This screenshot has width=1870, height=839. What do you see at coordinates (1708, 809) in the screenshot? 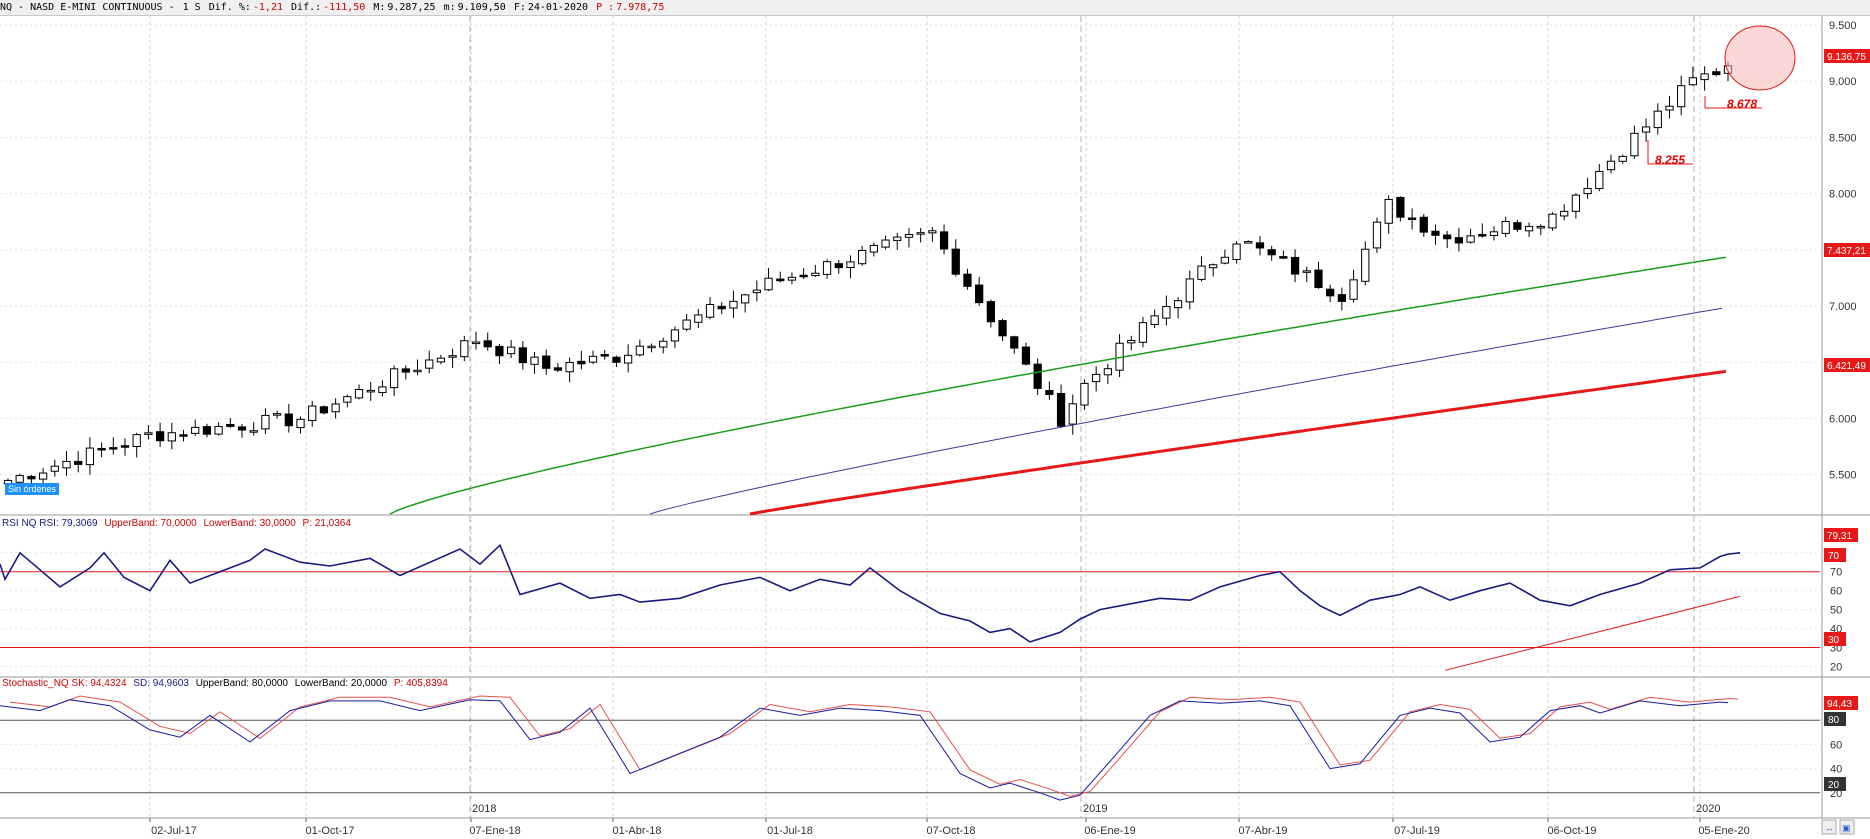
I see `year-label: 2020` at bounding box center [1708, 809].